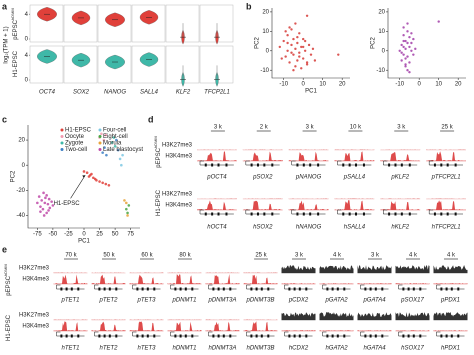 This screenshot has height=355, width=474. I want to click on x-tick-label: -50, so click(53, 235).